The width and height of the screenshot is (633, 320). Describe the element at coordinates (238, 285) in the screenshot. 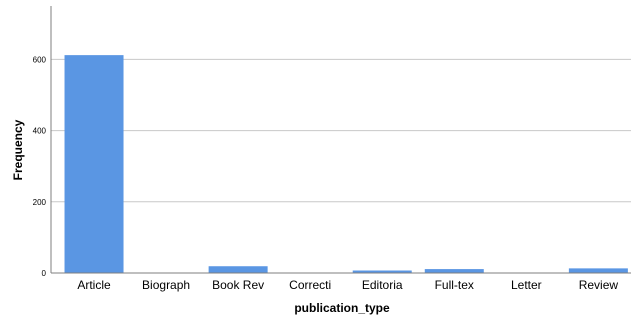

I see `x-tick-label-book-rev: Book Rev` at that location.